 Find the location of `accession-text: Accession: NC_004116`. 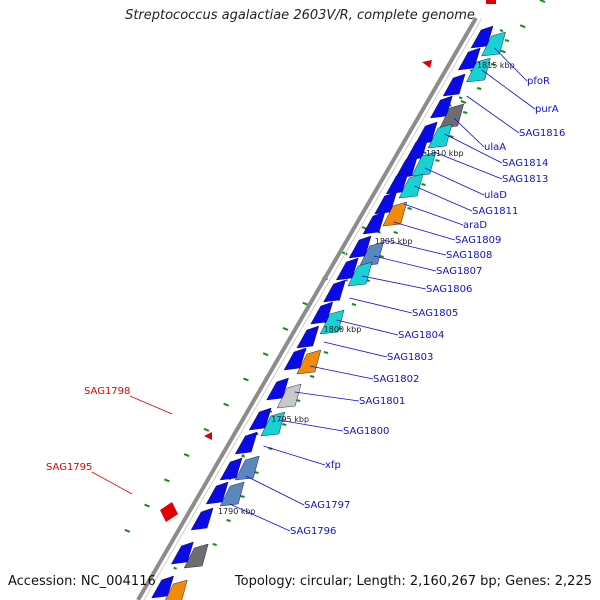

accession-text: Accession: NC_004116 is located at coordinates (82, 581).